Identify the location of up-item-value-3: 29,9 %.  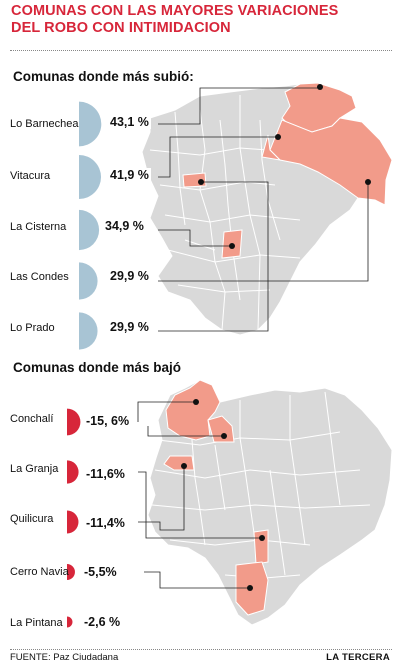
(129, 276).